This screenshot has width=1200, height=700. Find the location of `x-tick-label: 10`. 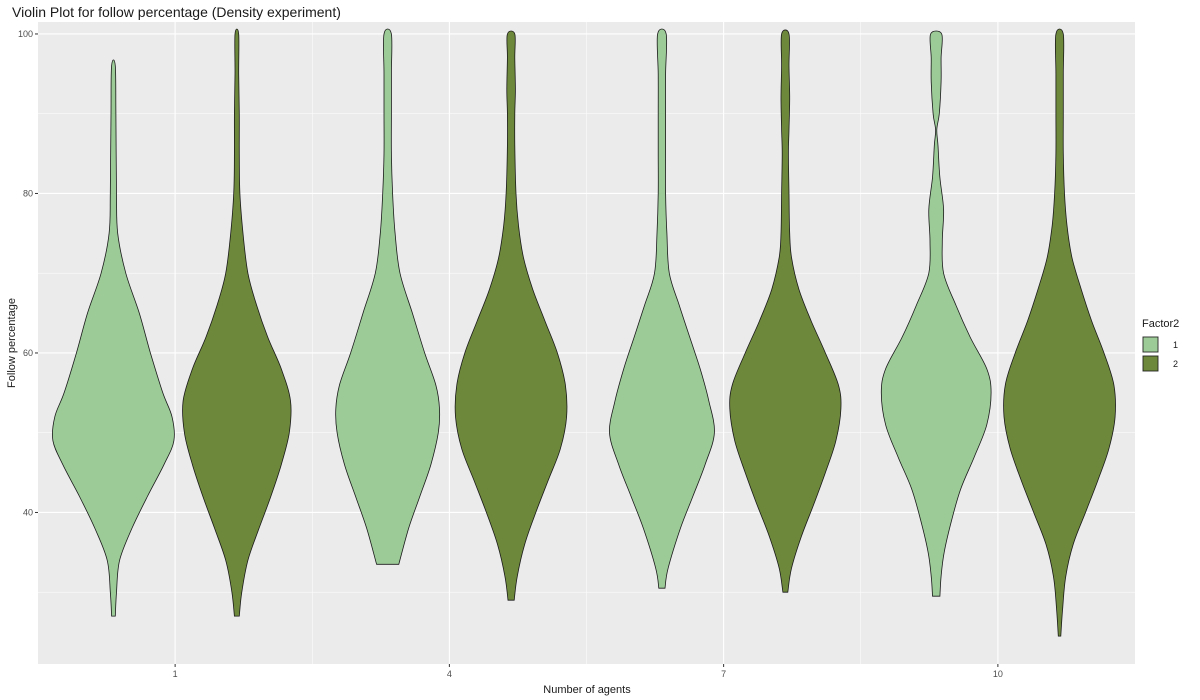

x-tick-label: 10 is located at coordinates (998, 674).